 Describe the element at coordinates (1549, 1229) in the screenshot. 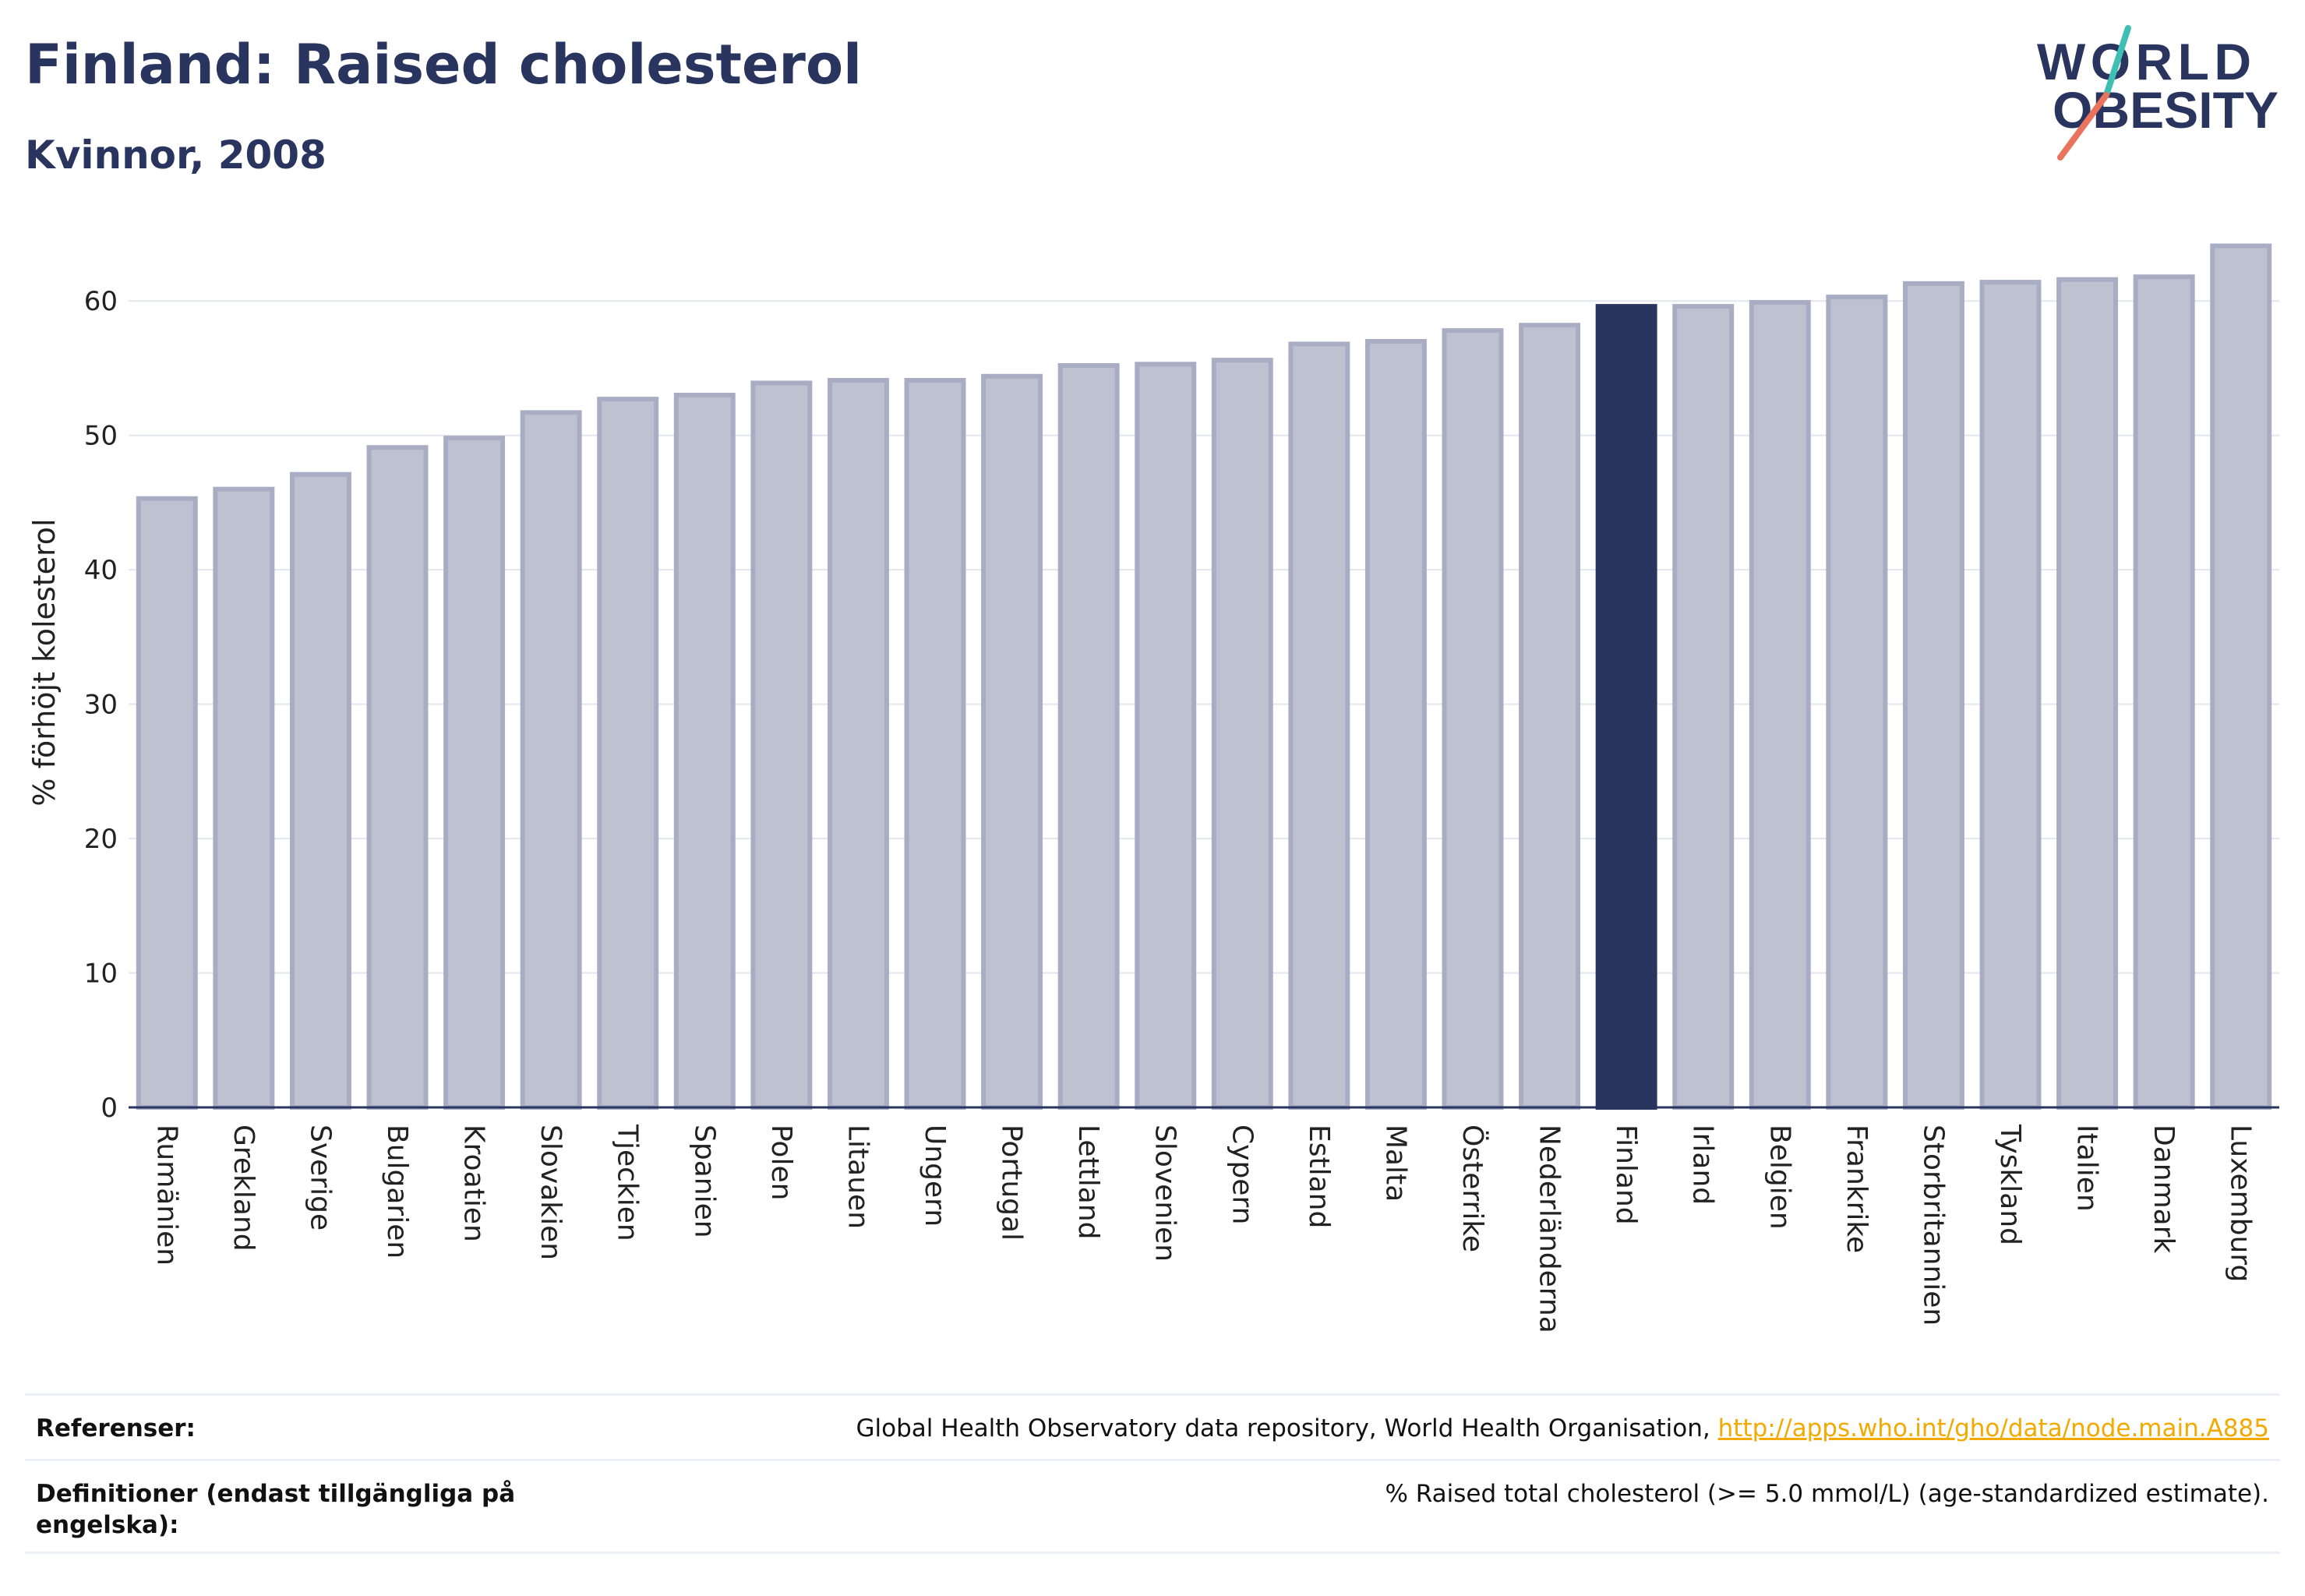

I see `x-tick-label: Nederländerna` at that location.